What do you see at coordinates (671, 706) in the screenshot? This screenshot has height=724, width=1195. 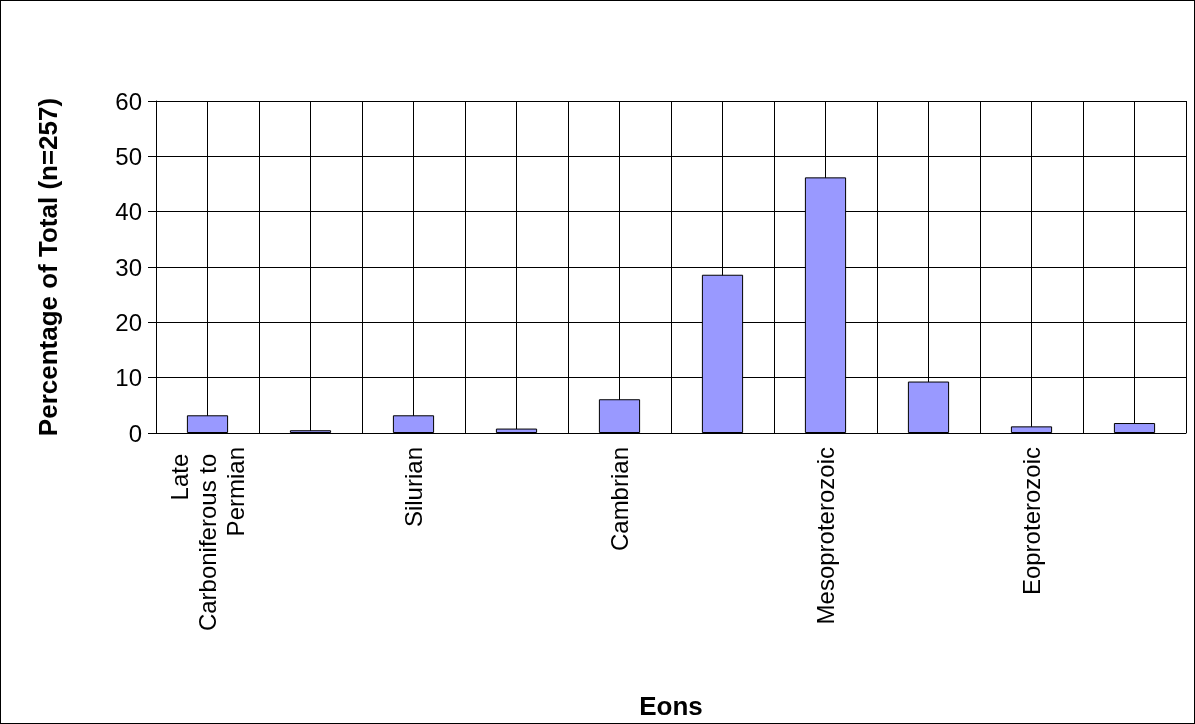 I see `x-axis-title: Eons` at bounding box center [671, 706].